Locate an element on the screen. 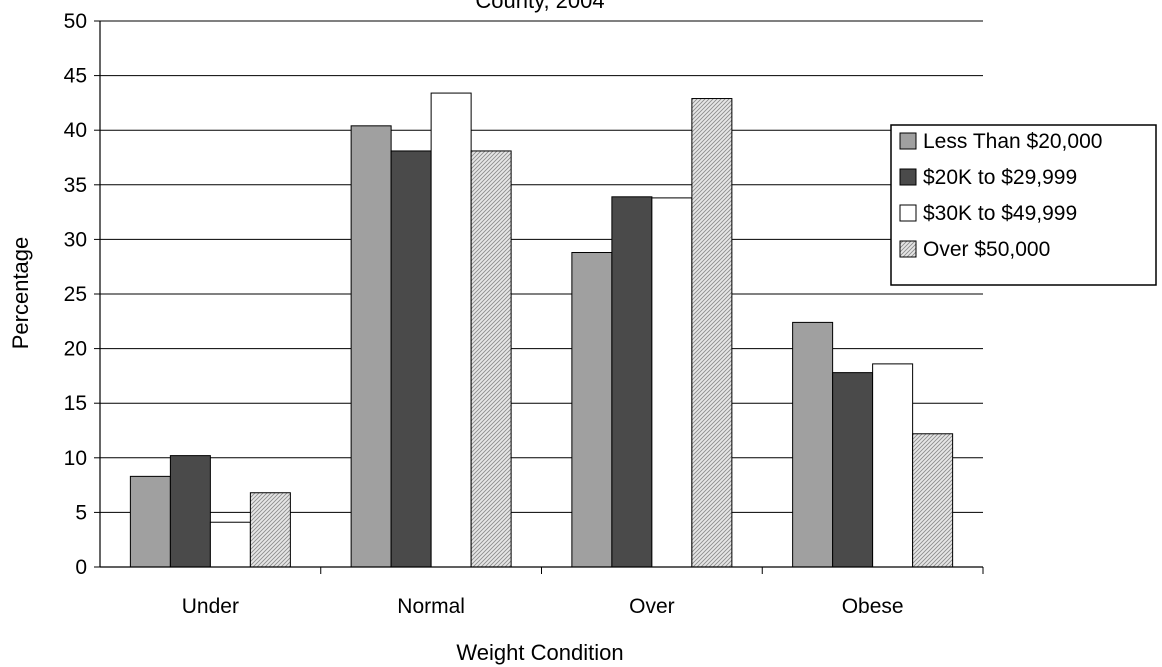  legend-label-series-3: $30K to $49,999 is located at coordinates (1000, 213).